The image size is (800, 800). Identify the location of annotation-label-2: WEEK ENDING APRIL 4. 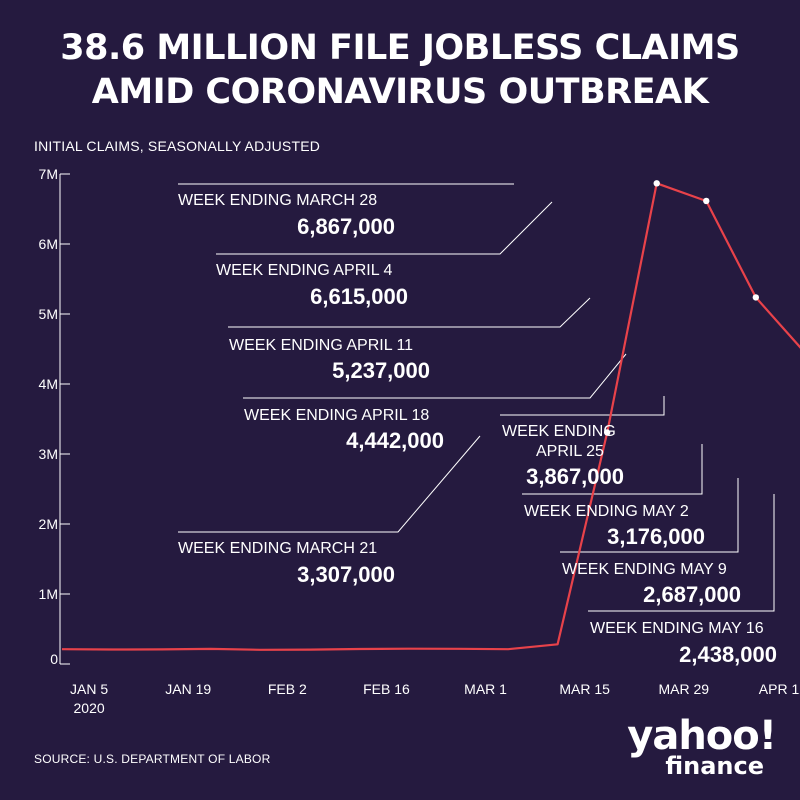
(304, 270).